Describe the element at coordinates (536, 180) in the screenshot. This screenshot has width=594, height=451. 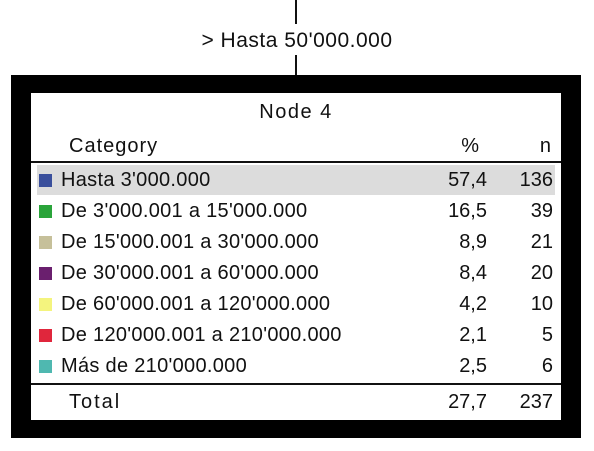
I see `category-n: 136` at that location.